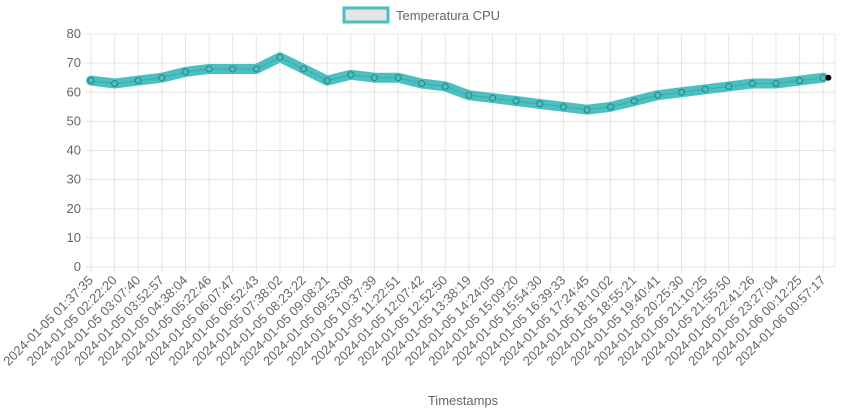  I want to click on y-tick-label: 40, so click(74, 150).